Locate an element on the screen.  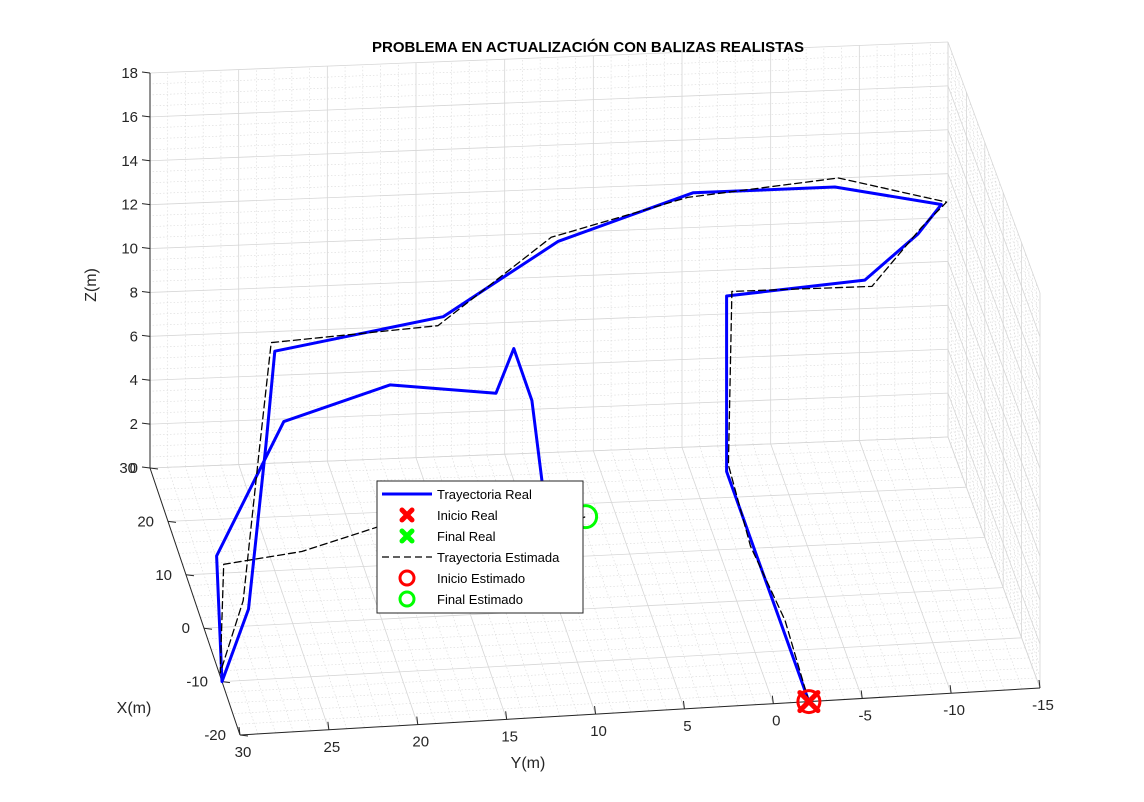
legend-label: Inicio Real is located at coordinates (467, 515).